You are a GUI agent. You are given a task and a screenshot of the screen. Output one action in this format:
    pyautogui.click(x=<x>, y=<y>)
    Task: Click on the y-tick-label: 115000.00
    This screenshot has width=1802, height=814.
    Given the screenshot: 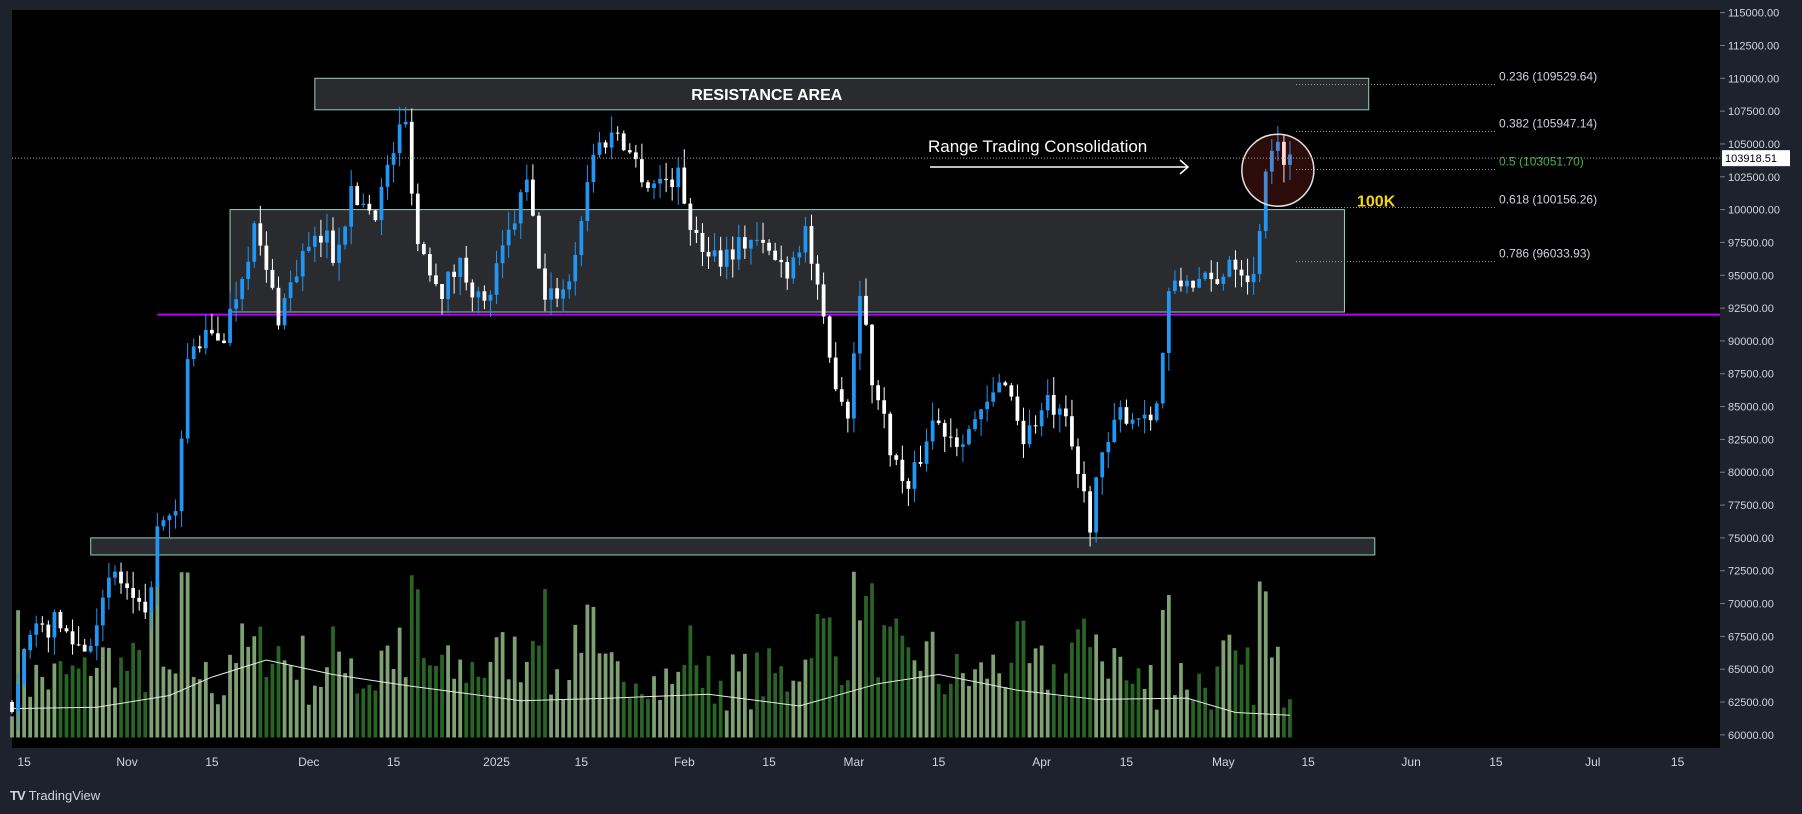 What is the action you would take?
    pyautogui.click(x=1753, y=14)
    